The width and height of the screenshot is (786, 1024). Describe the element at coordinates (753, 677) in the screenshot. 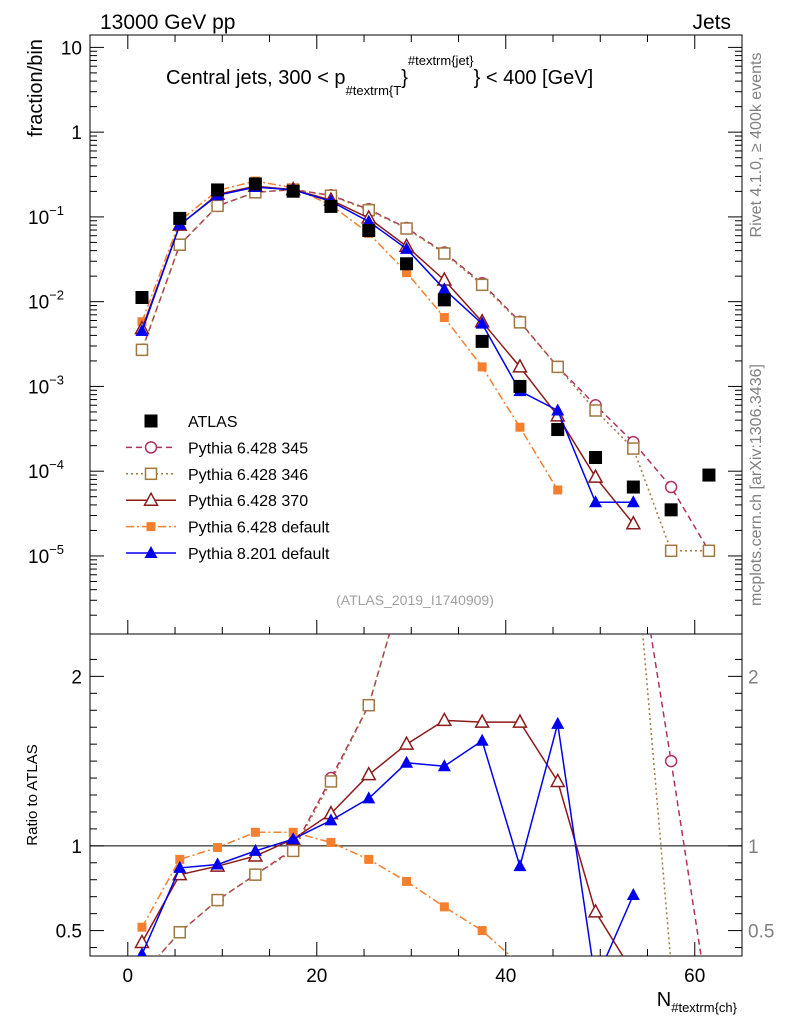

I see `ratio-y-tick-label-right: 2` at that location.